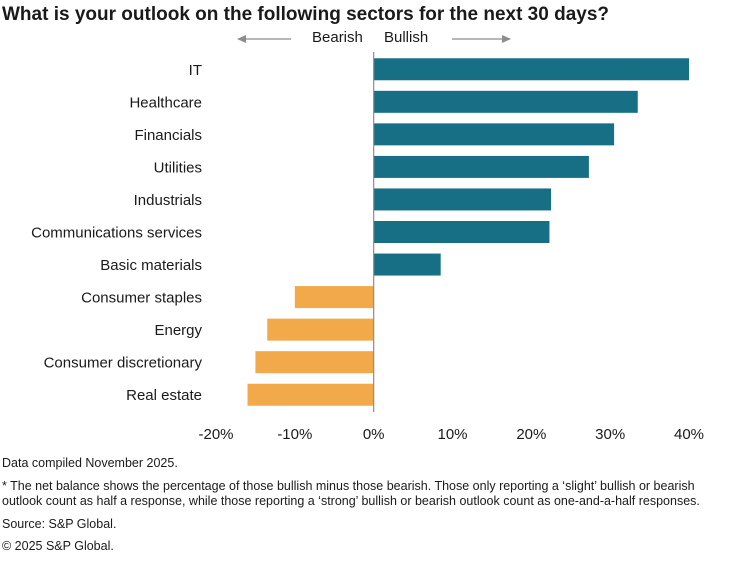  Describe the element at coordinates (461, 232) in the screenshot. I see `bar-communications-services` at that location.